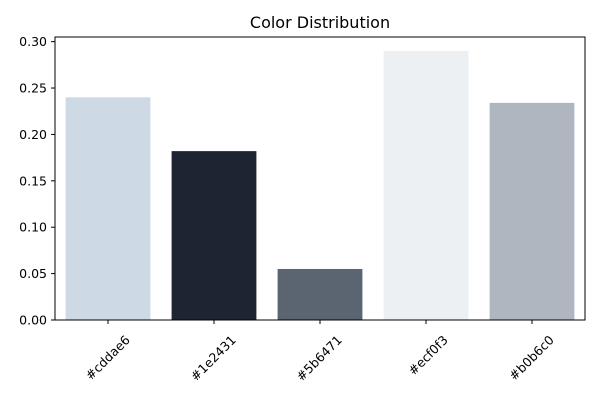 The image size is (600, 400). What do you see at coordinates (531, 357) in the screenshot?
I see `x-tick-label: #b0b6c0` at bounding box center [531, 357].